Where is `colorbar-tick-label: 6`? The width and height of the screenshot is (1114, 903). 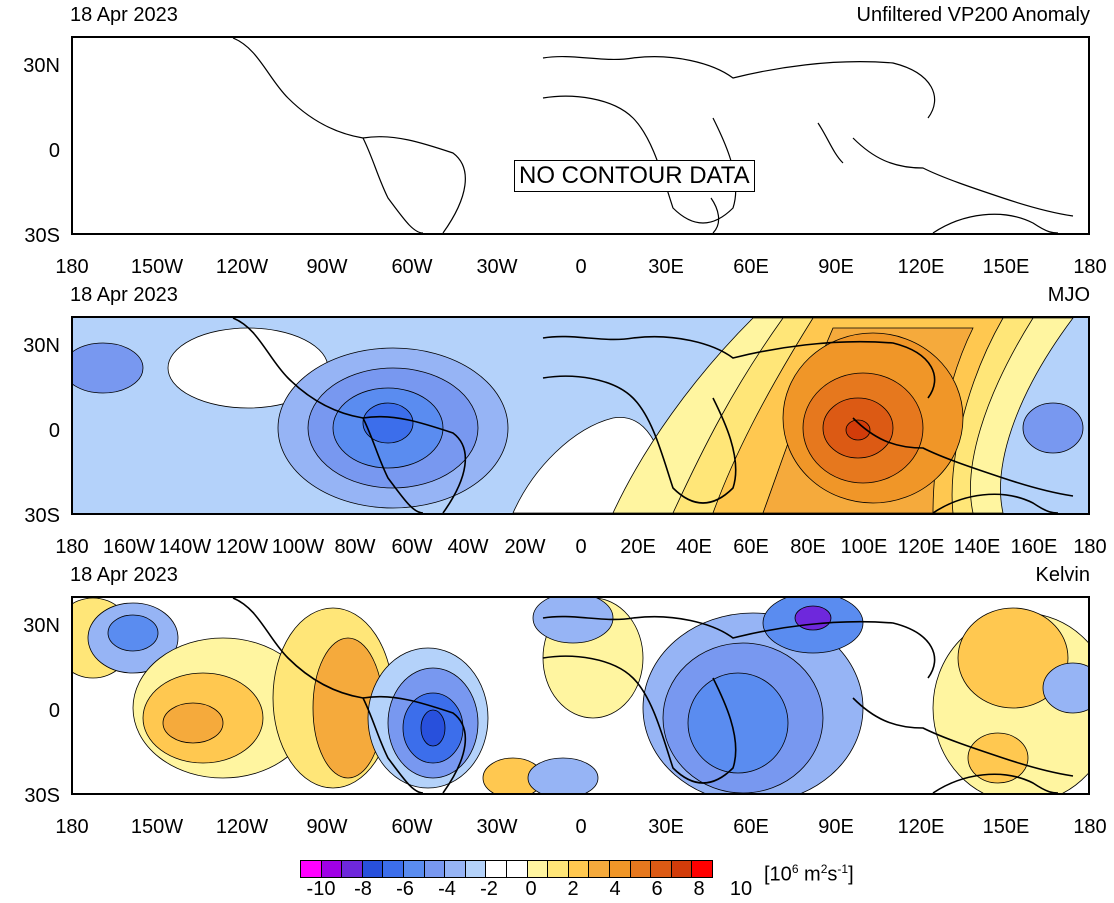 colorbar-tick-label: 6 is located at coordinates (657, 889).